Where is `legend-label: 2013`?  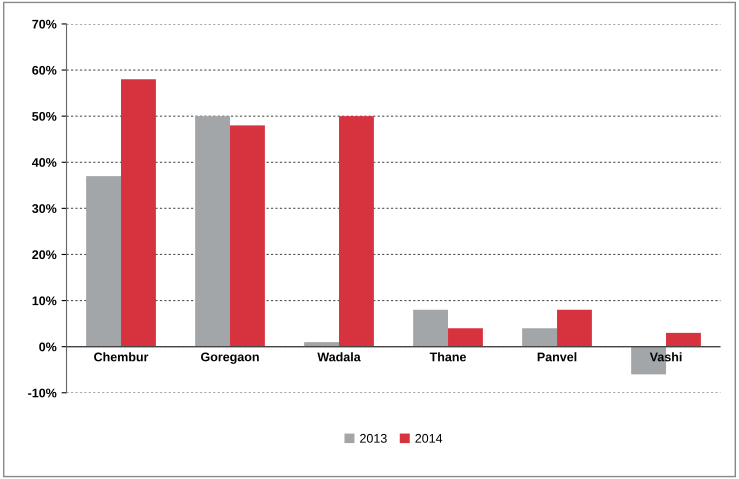
legend-label: 2013 is located at coordinates (373, 438).